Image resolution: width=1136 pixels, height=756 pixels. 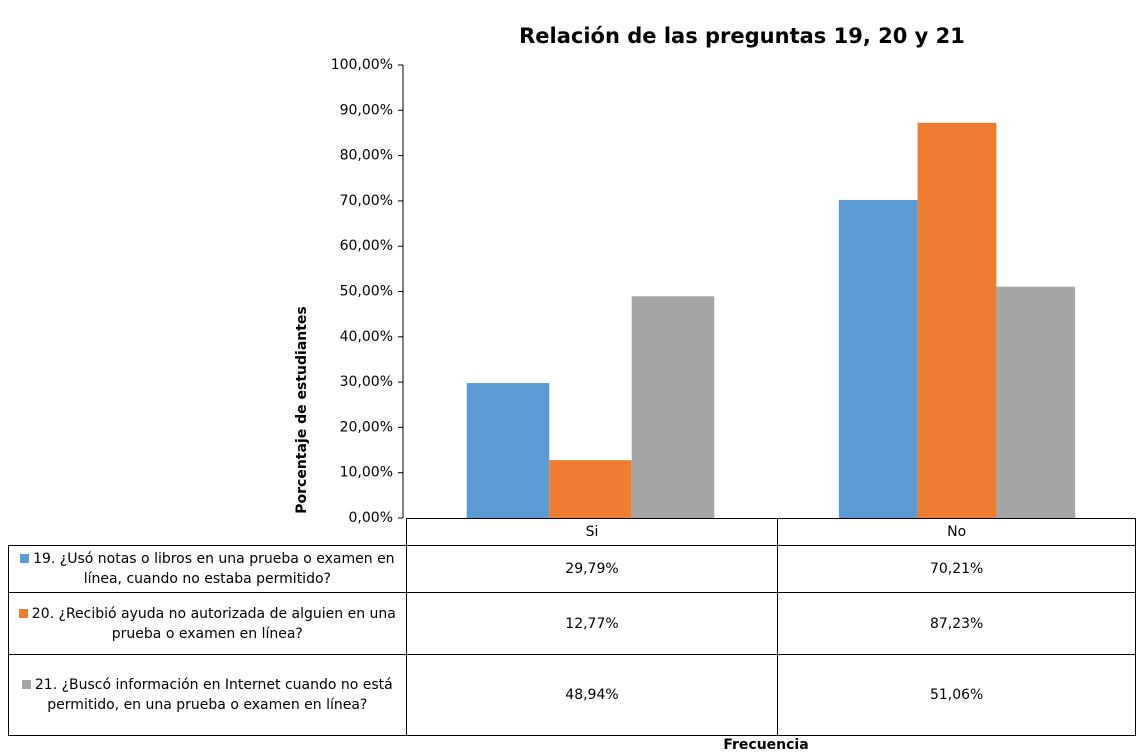 I want to click on y-tick-label: 70,00%, so click(x=366, y=201).